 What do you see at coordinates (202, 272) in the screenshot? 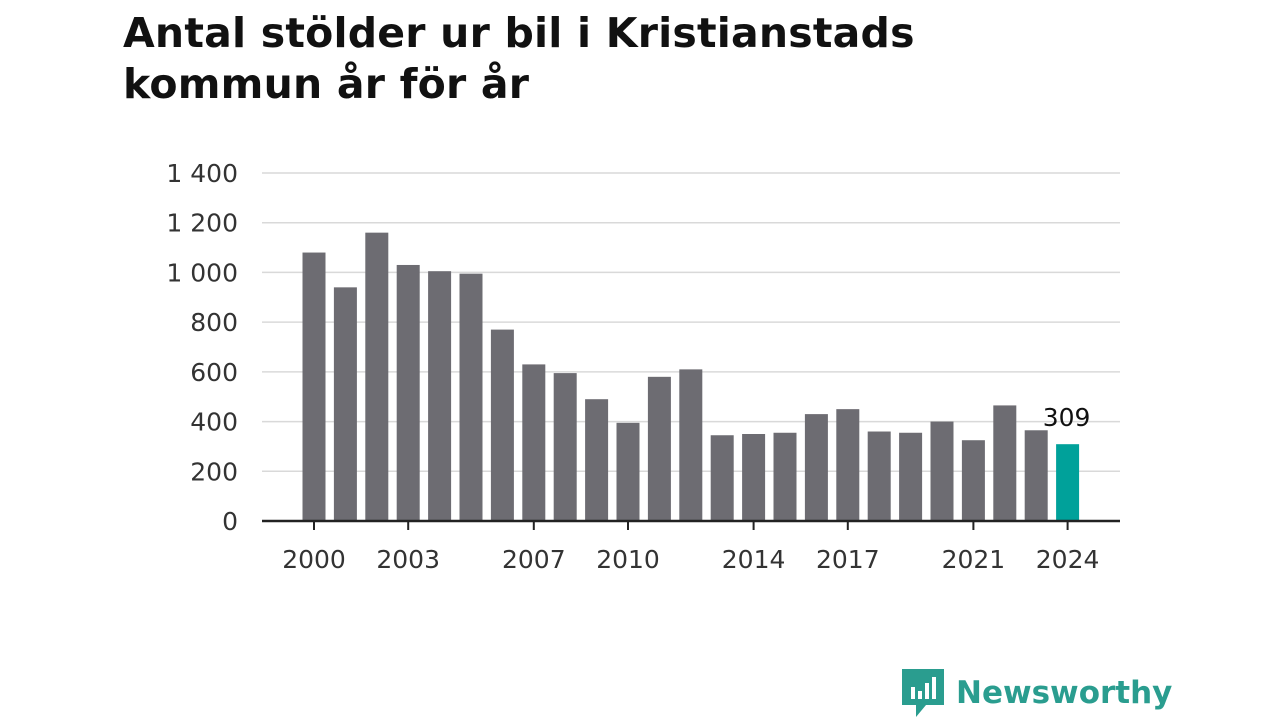
I see `y-tick-label: 1 000` at bounding box center [202, 272].